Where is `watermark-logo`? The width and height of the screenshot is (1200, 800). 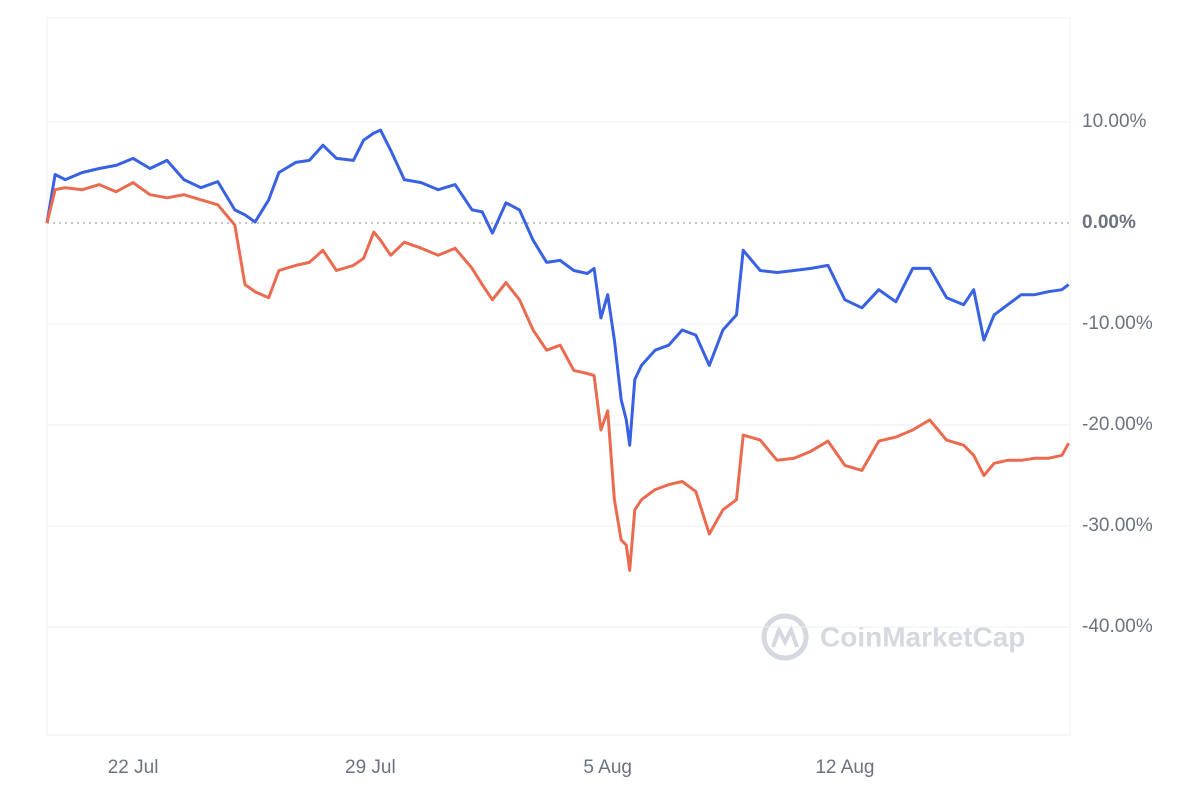
watermark-logo is located at coordinates (785, 637).